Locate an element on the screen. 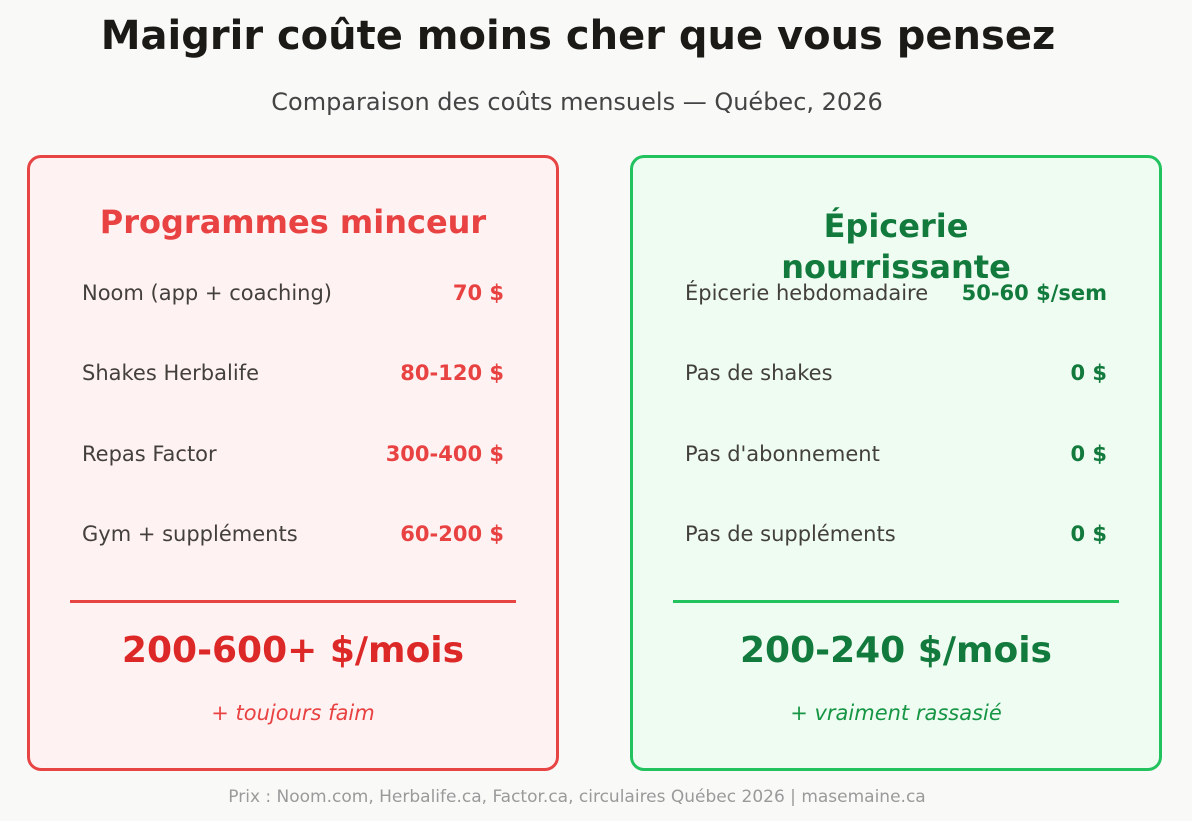 The image size is (1192, 821). cost-row: Pas de suppléments 0 $ is located at coordinates (896, 534).